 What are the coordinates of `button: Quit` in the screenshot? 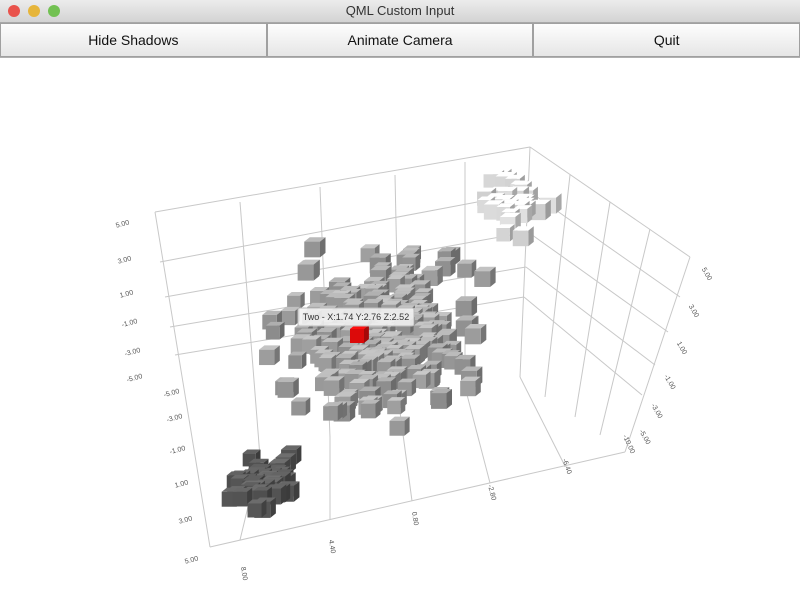 It's located at (666, 40).